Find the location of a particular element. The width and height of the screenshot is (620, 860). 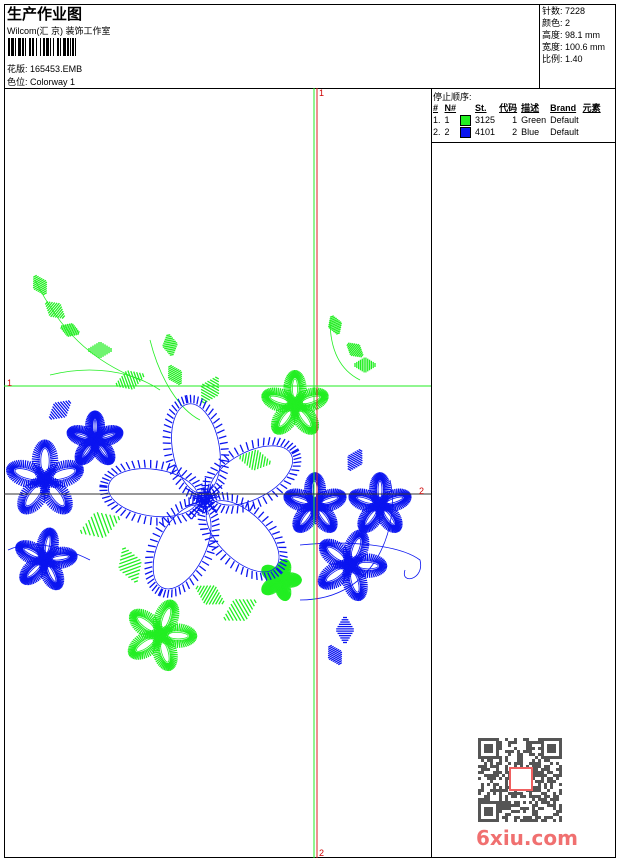

stats-divider is located at coordinates (539, 46).